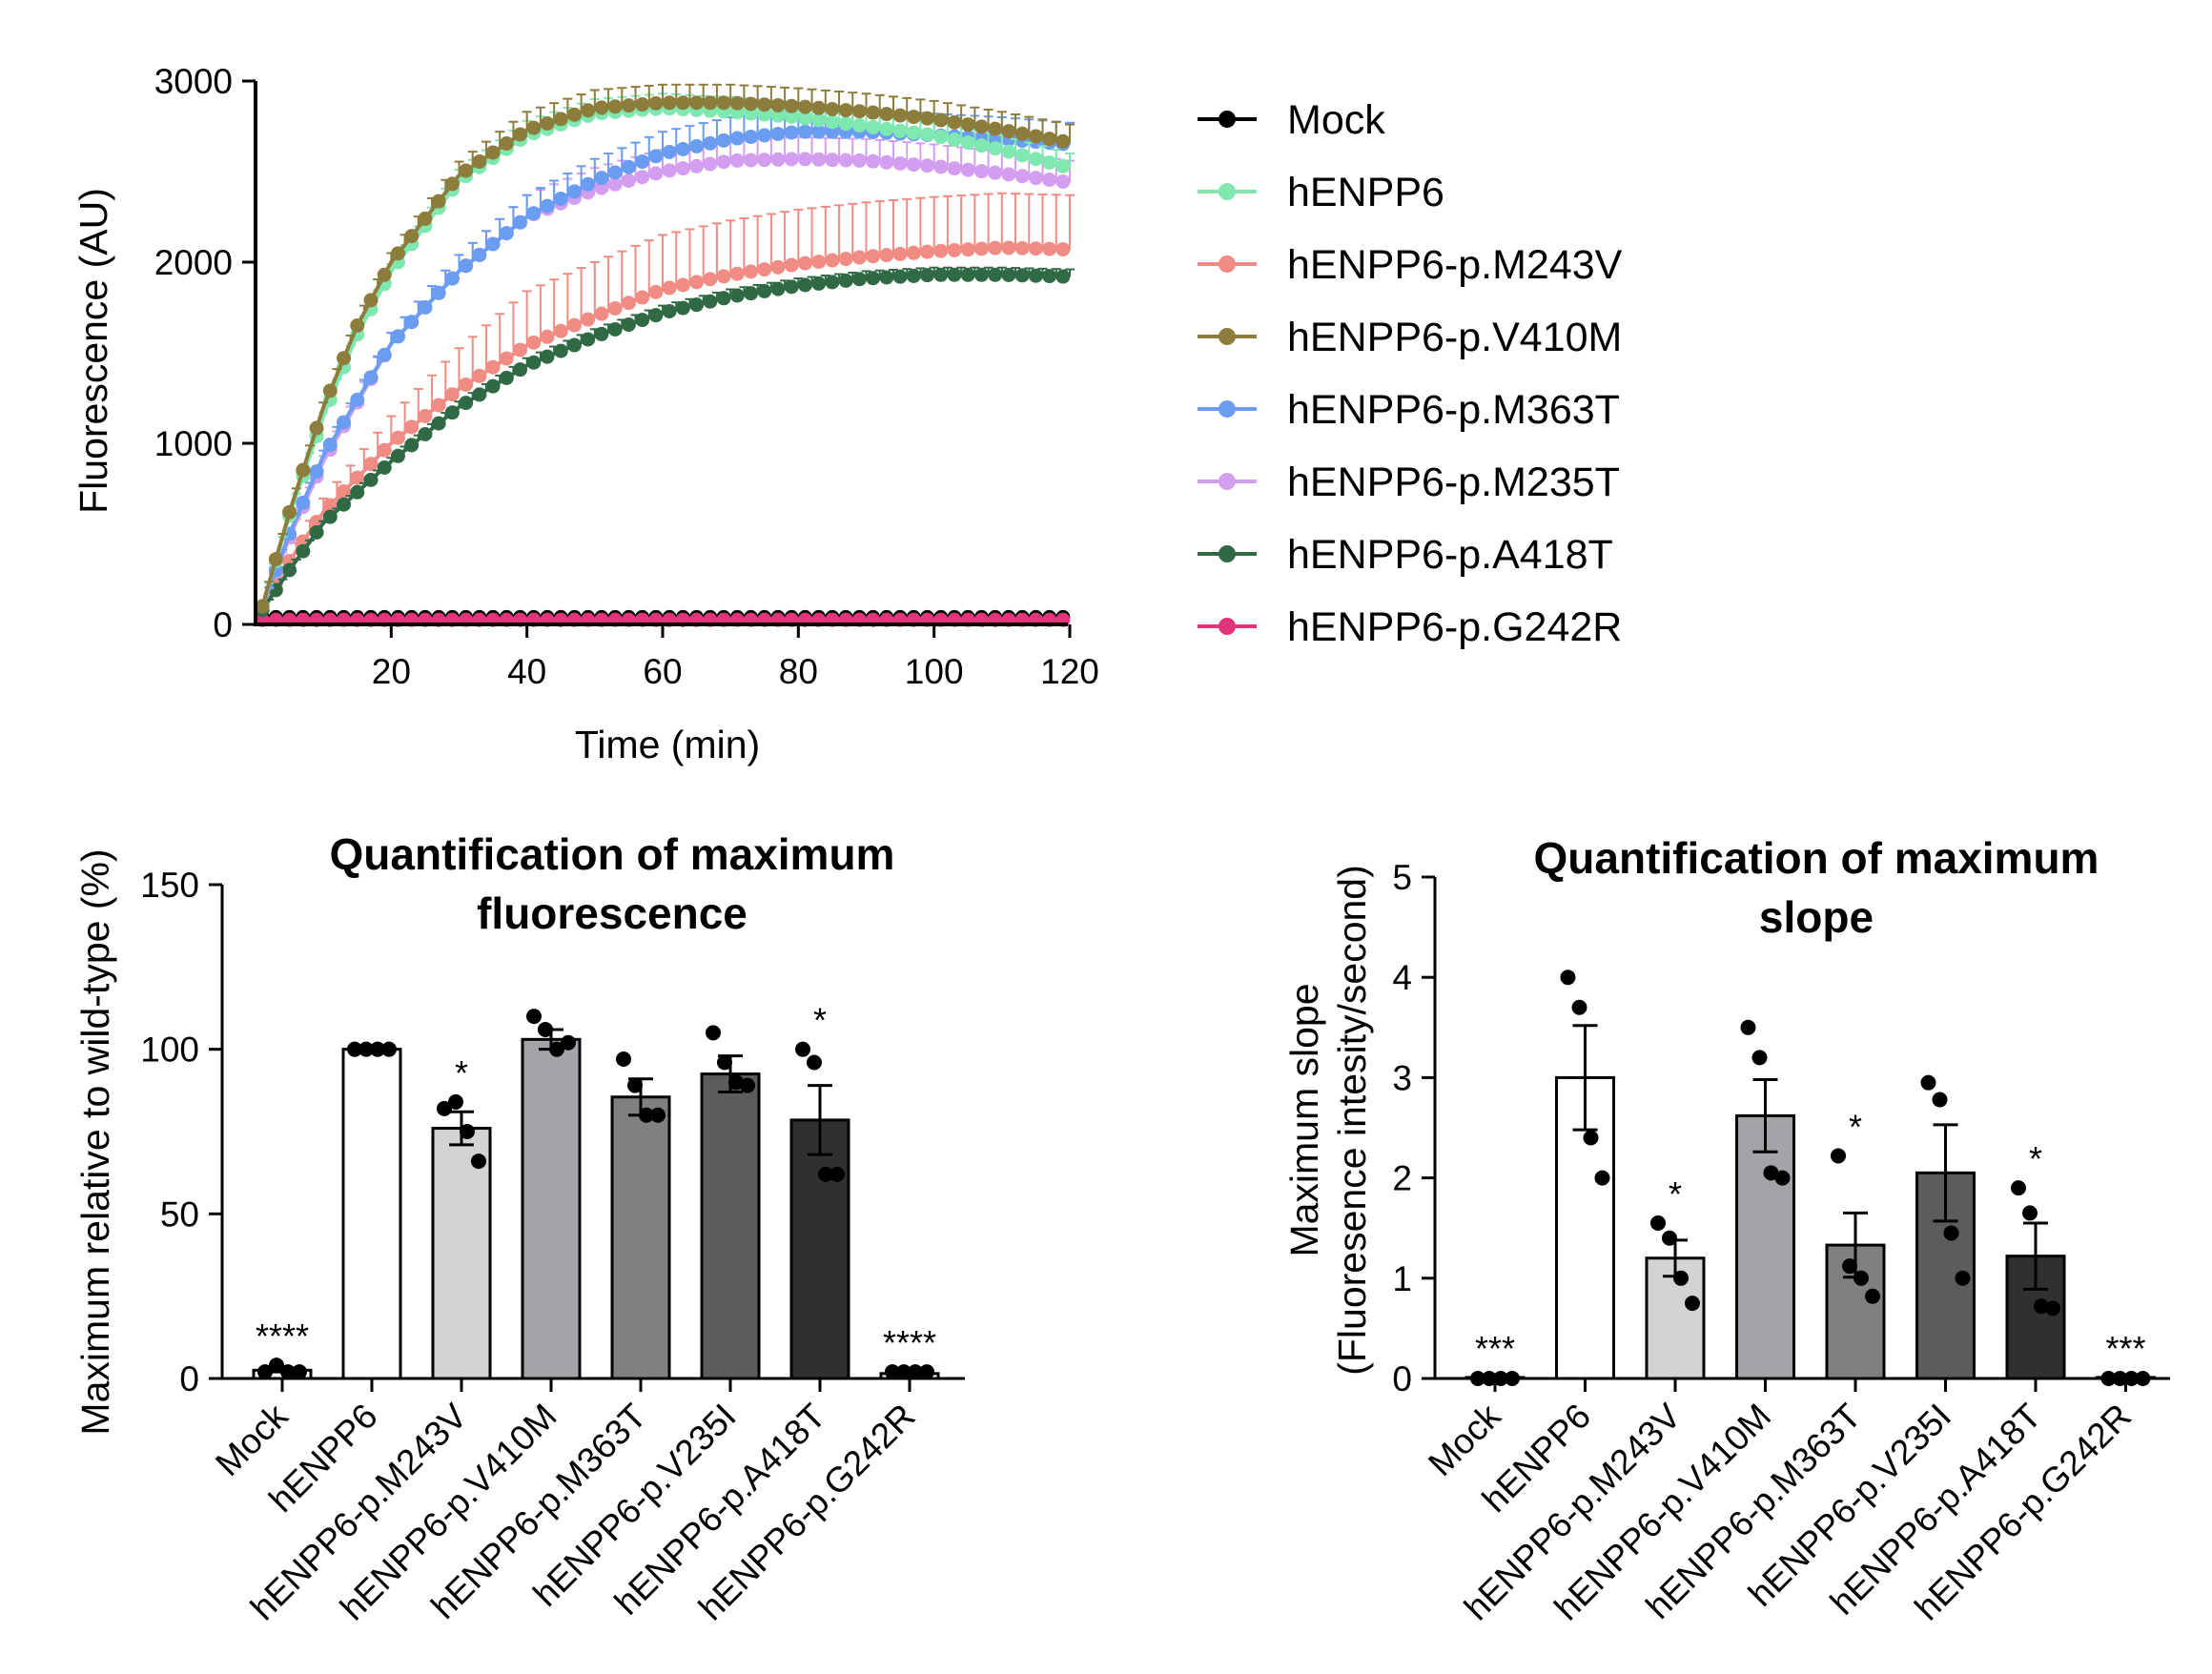 This screenshot has height=1674, width=2212. Describe the element at coordinates (1816, 917) in the screenshot. I see `bar-chart-2-title-line2: slope` at that location.